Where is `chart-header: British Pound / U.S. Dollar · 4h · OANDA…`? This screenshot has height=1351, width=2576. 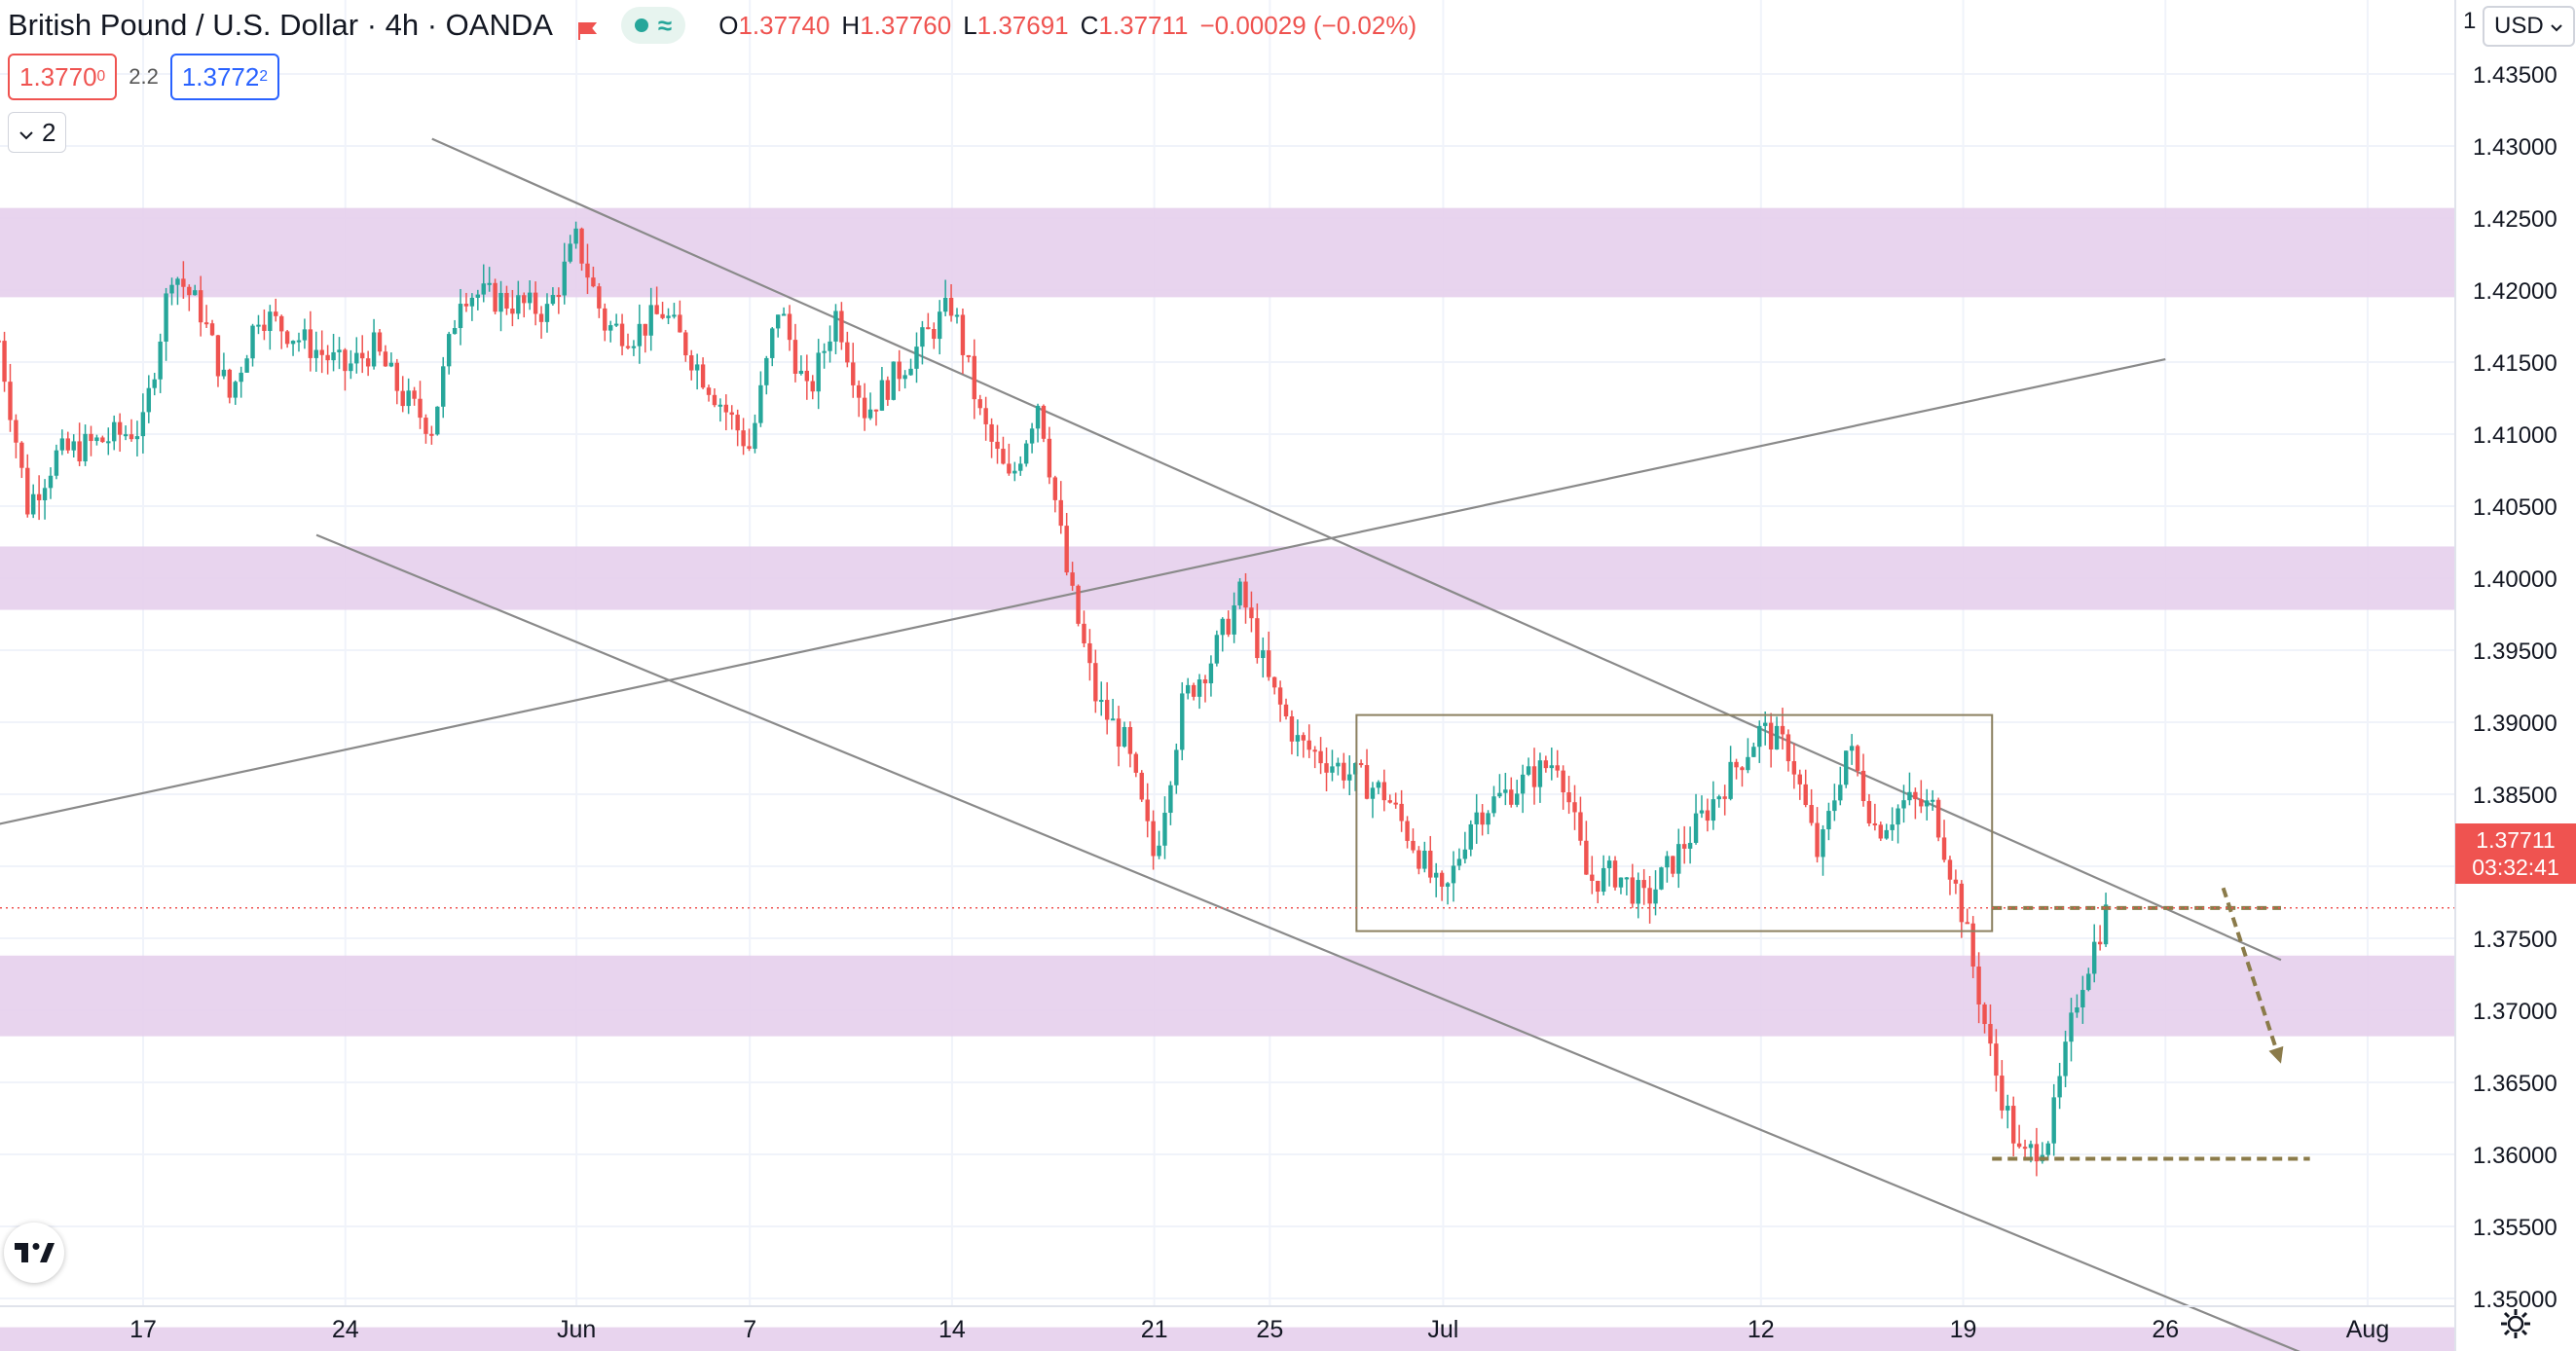
chart-header: British Pound / U.S. Dollar · 4h · OANDA… is located at coordinates (712, 25).